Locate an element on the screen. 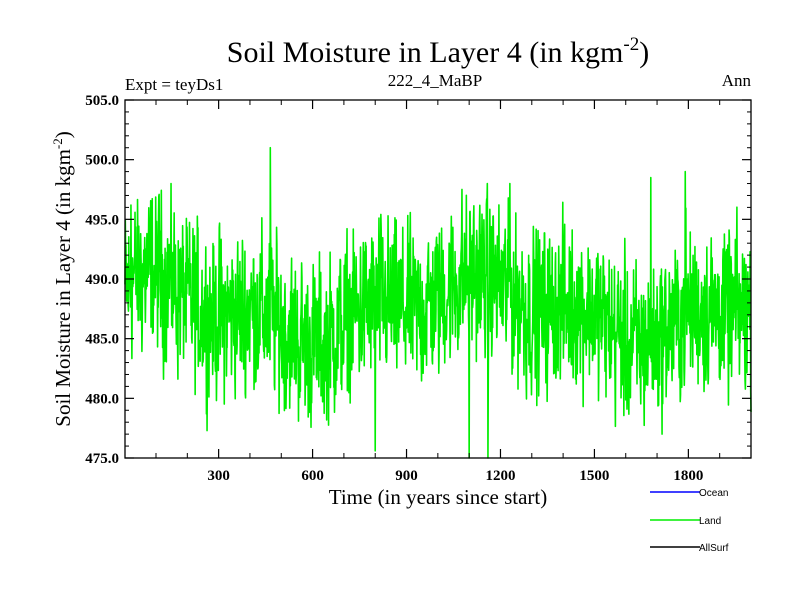 This screenshot has height=600, width=800. subtitle-center: 222_4_MaBP is located at coordinates (435, 80).